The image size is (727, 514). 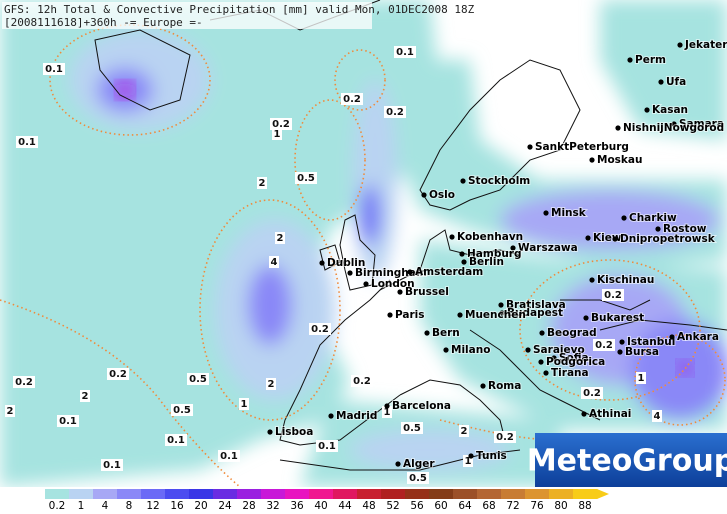 What do you see at coordinates (392, 506) in the screenshot?
I see `legend-label: 52` at bounding box center [392, 506].